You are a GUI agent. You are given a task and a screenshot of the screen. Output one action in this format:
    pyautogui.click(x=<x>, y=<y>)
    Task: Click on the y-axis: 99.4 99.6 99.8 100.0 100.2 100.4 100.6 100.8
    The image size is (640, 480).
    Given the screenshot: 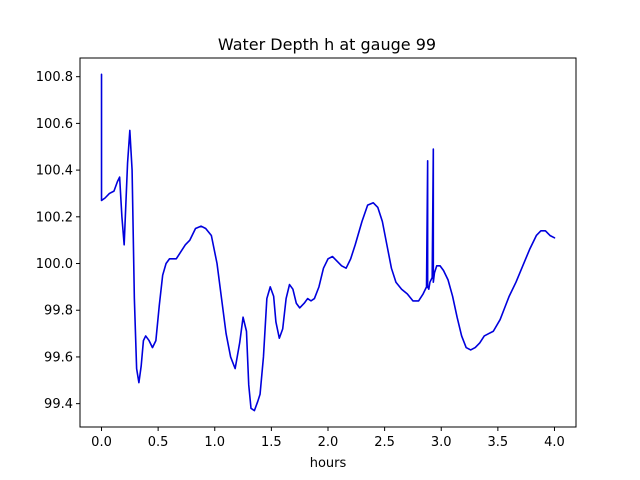 What is the action you would take?
    pyautogui.click(x=58, y=241)
    